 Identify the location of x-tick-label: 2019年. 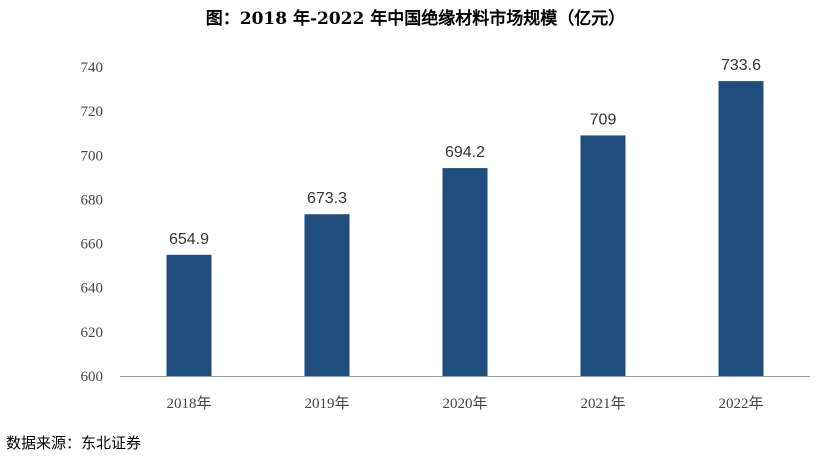
(326, 403).